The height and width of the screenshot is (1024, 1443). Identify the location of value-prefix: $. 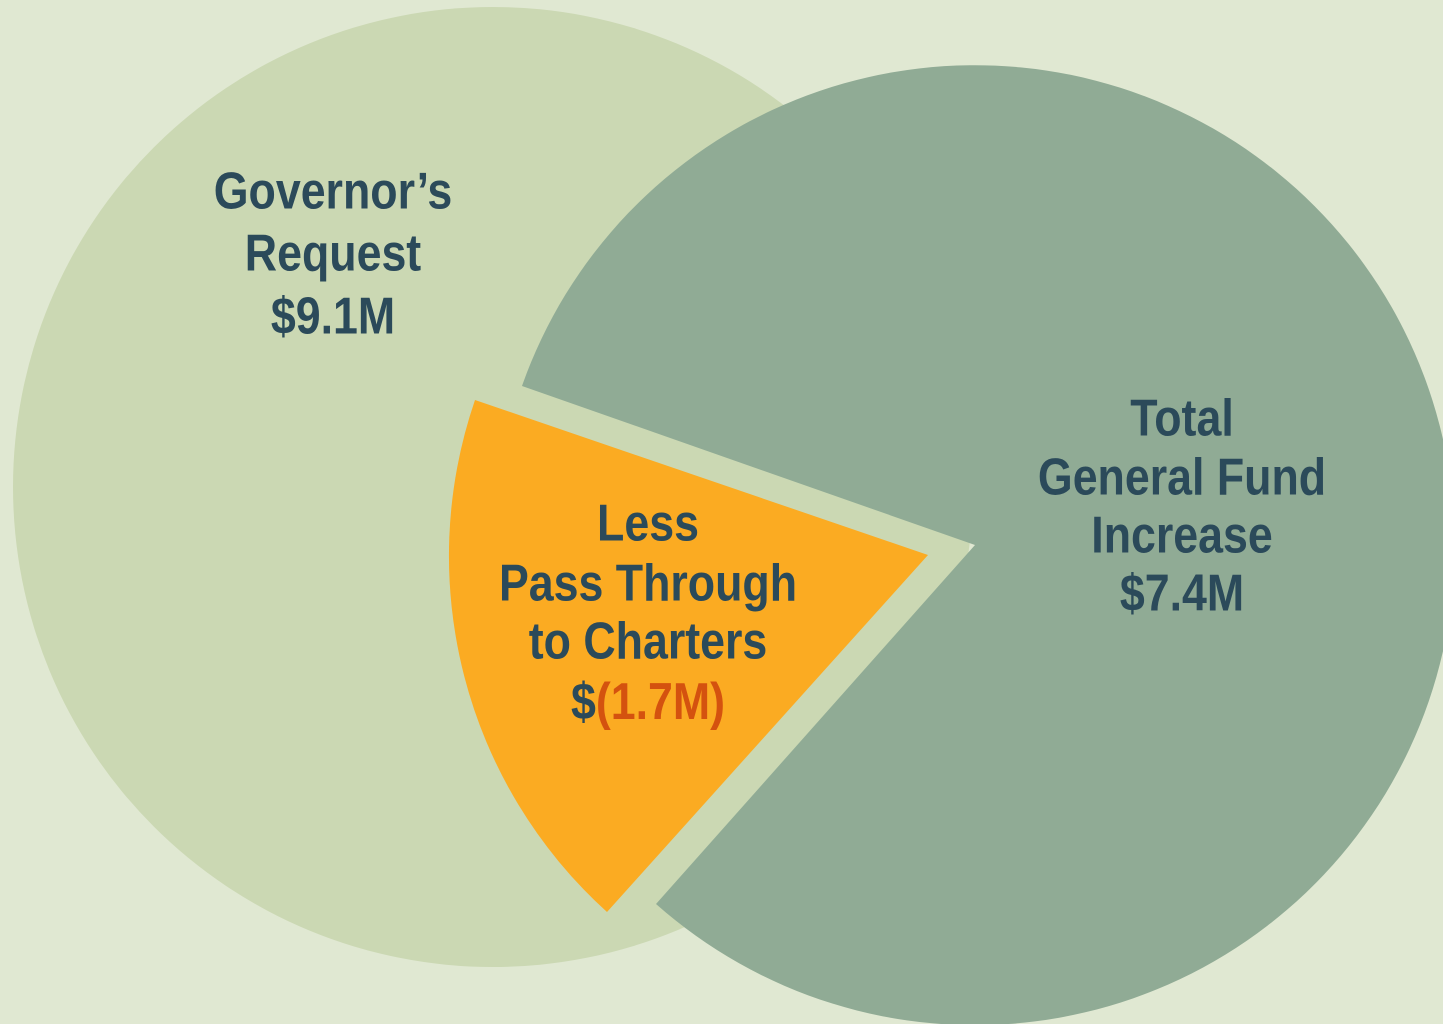
(583, 702).